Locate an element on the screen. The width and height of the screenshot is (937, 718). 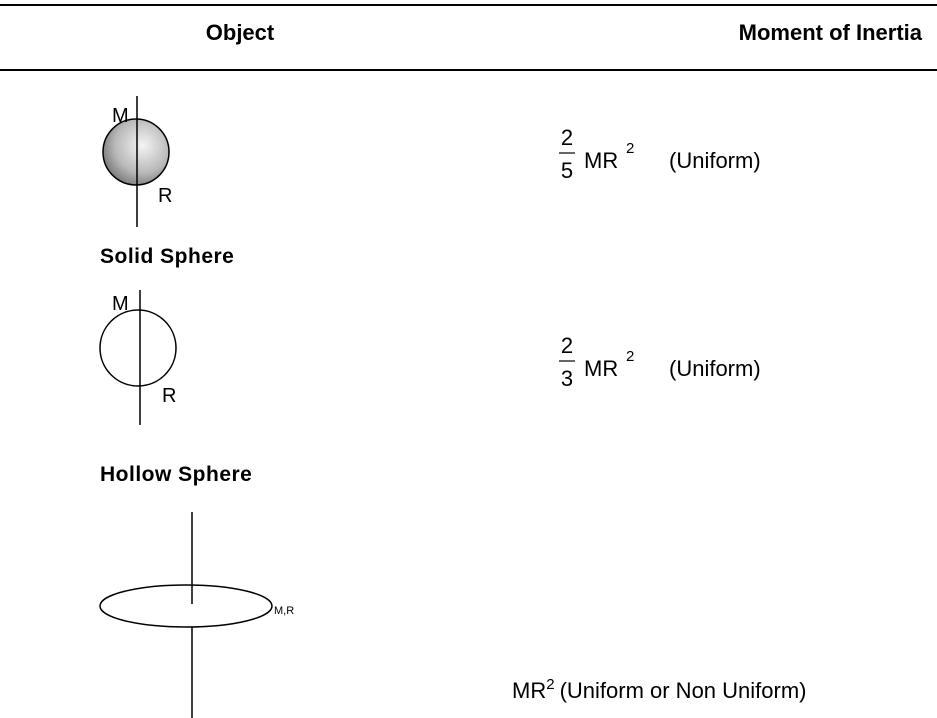
mass-radius-label: M,R is located at coordinates (284, 611).